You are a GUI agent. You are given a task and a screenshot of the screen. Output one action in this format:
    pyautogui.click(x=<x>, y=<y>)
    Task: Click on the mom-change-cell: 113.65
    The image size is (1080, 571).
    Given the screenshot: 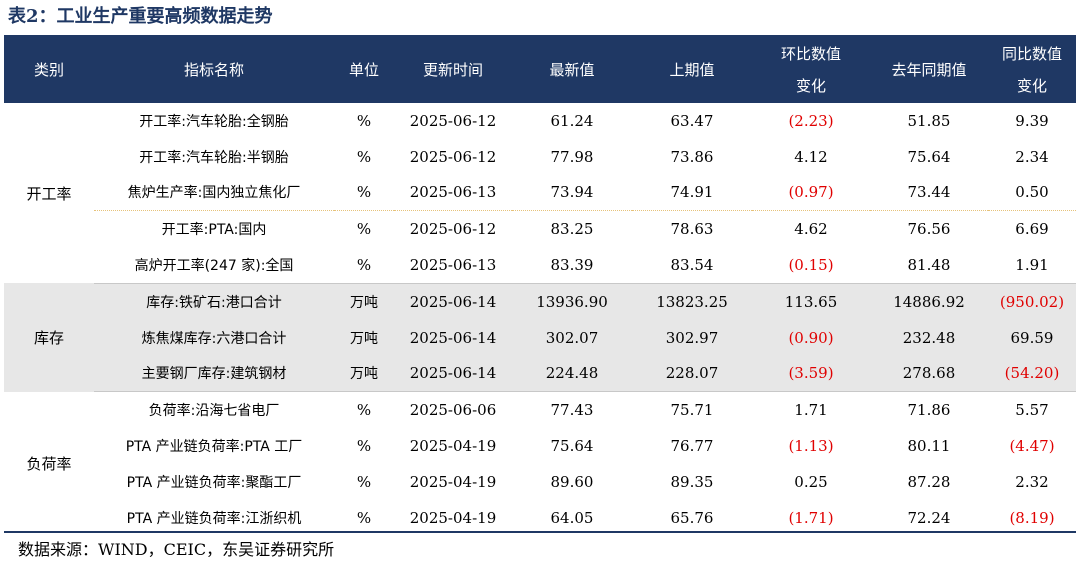 What is the action you would take?
    pyautogui.click(x=811, y=301)
    